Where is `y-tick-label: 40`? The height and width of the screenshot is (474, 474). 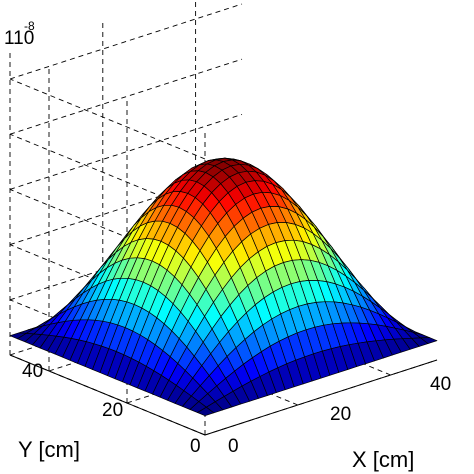 y-tick-label: 40 is located at coordinates (32, 371).